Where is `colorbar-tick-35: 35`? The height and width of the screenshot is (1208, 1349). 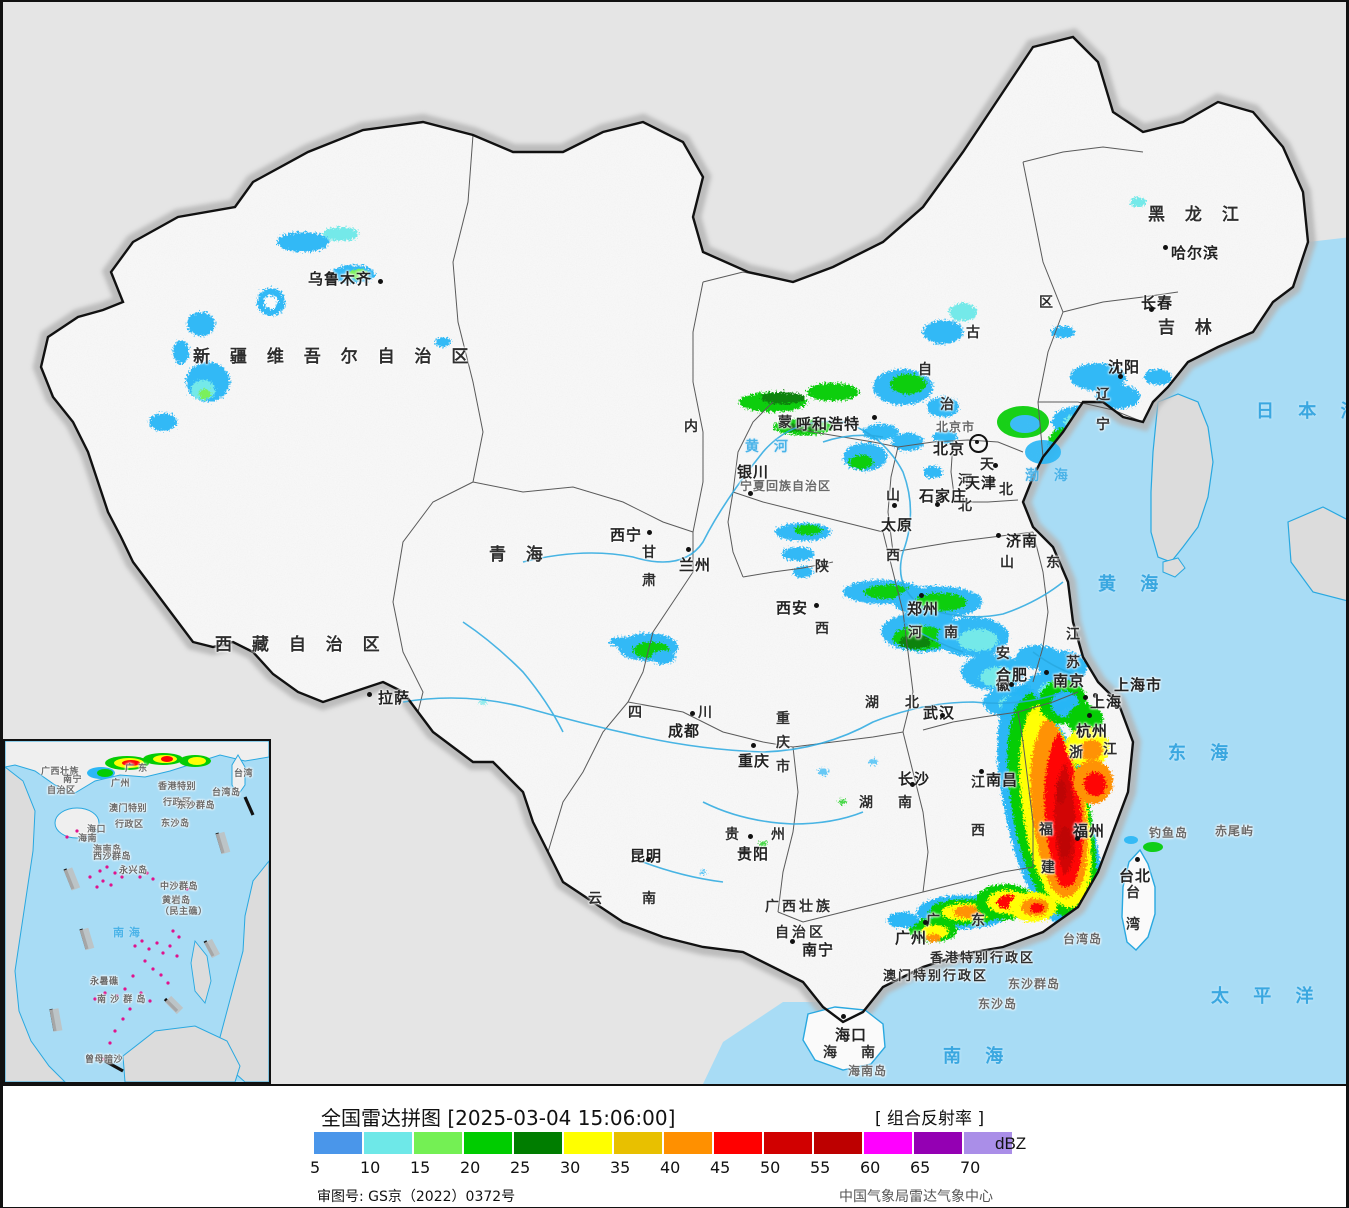
colorbar-tick-35: 35 is located at coordinates (620, 1167).